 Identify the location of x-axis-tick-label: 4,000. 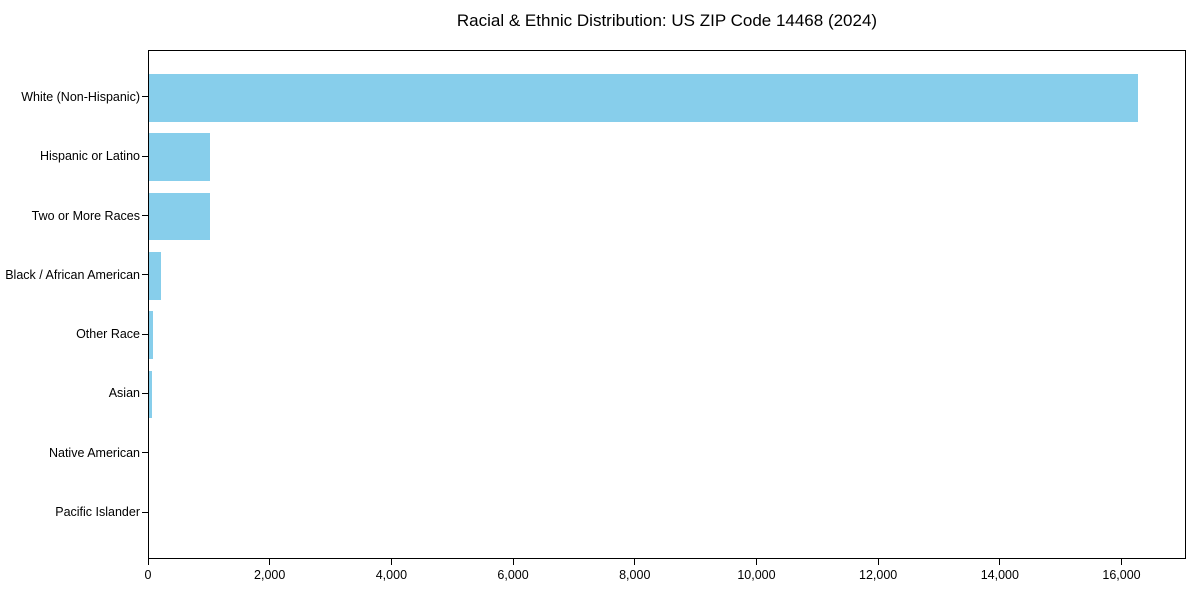
(391, 575).